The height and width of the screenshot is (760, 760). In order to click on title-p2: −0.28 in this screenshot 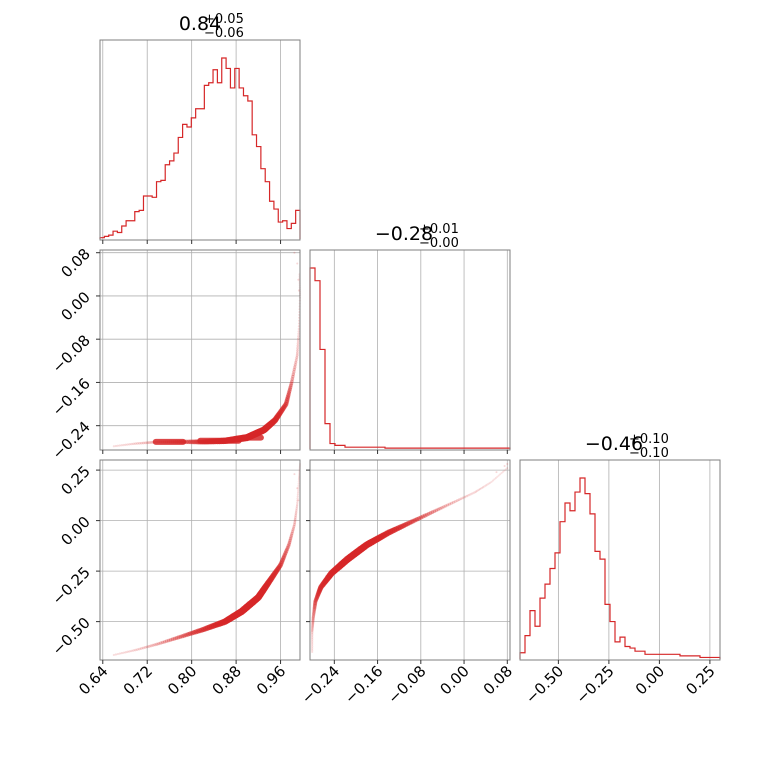, I will do `click(404, 234)`.